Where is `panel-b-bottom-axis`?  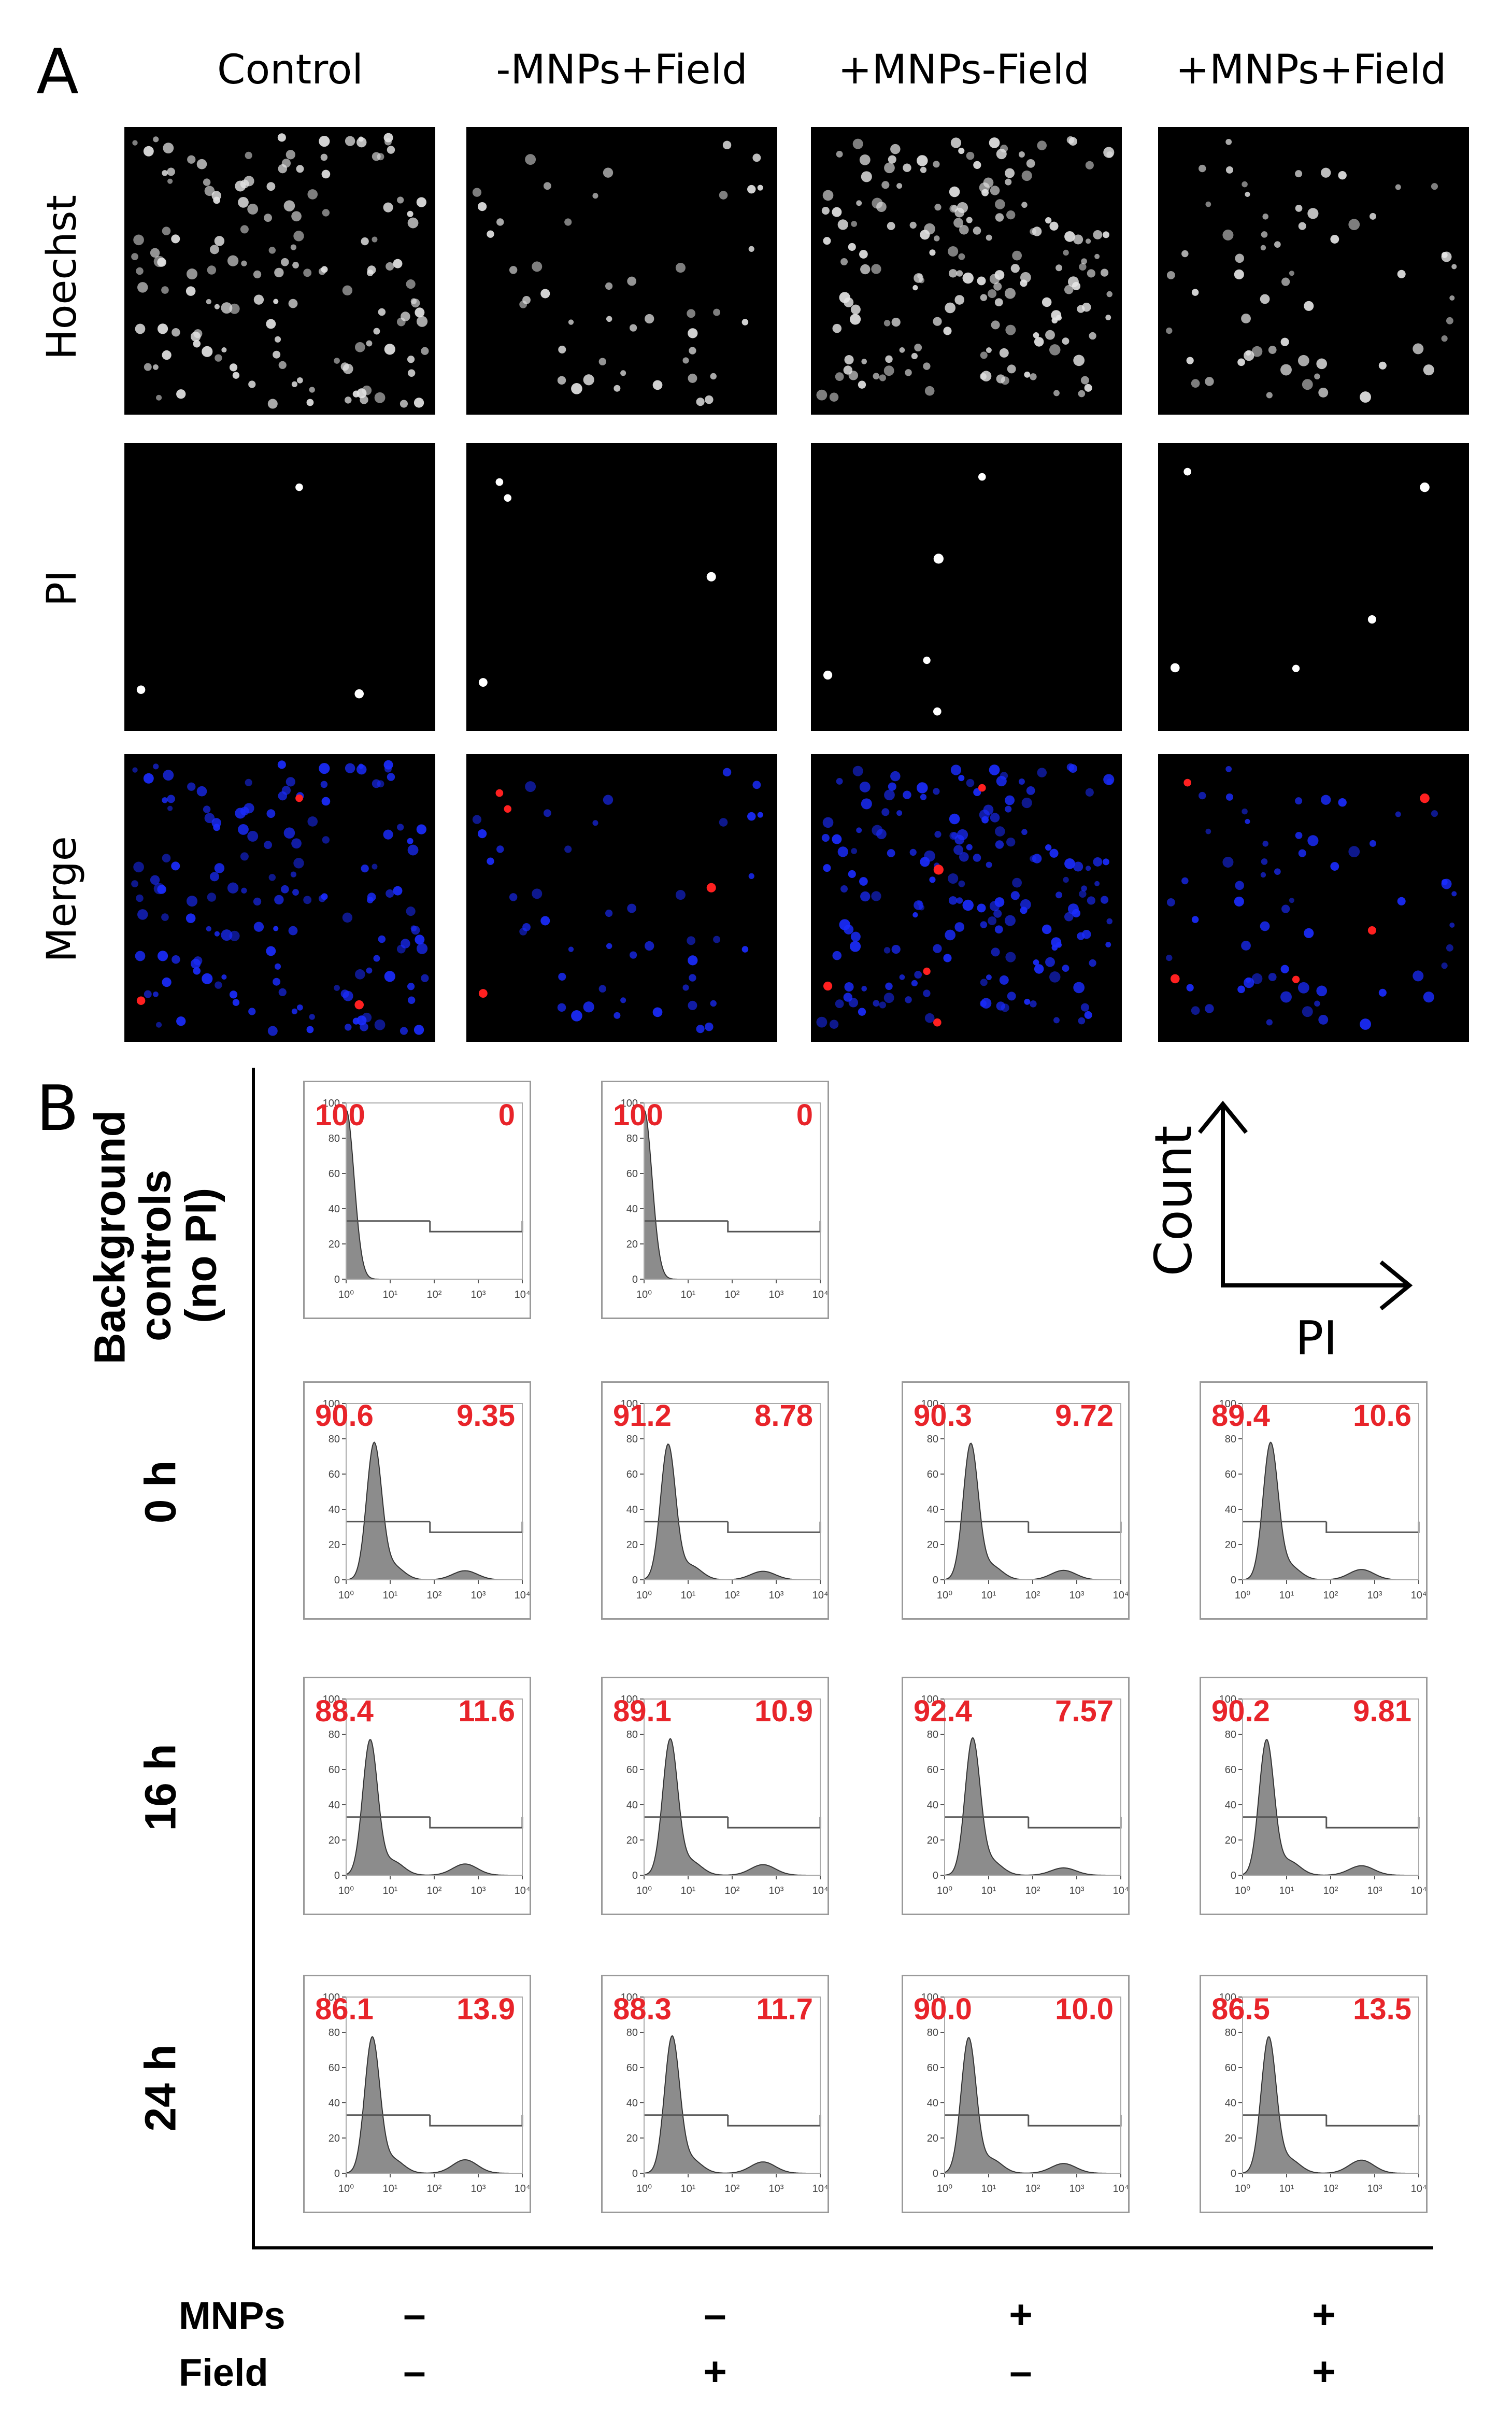
panel-b-bottom-axis is located at coordinates (842, 2247).